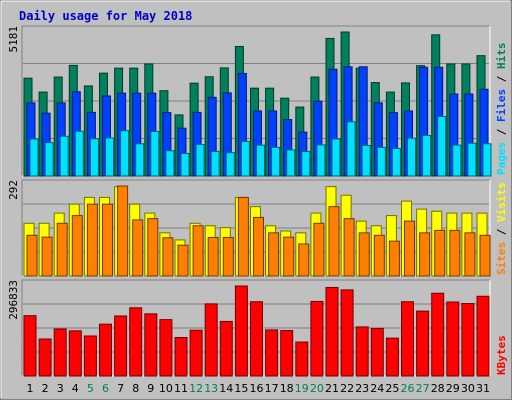  Describe the element at coordinates (377, 388) in the screenshot. I see `day-label-24: 24` at that location.